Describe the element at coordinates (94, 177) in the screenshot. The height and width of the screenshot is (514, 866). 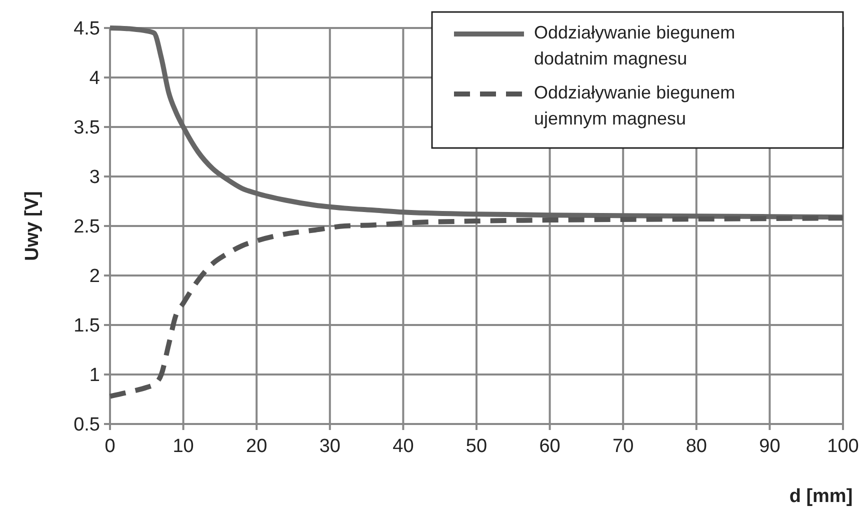
I see `y-tick-label: 3` at that location.